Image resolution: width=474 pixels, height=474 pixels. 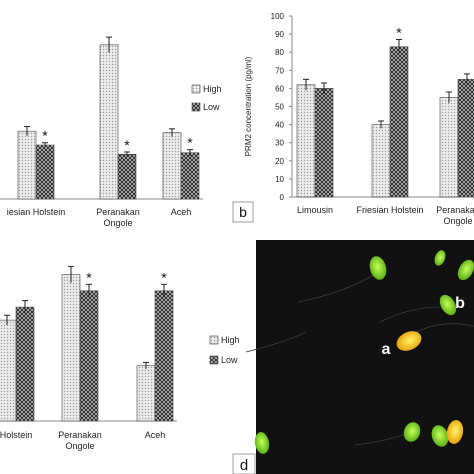 I want to click on y-tick-label: 20, so click(x=279, y=161).